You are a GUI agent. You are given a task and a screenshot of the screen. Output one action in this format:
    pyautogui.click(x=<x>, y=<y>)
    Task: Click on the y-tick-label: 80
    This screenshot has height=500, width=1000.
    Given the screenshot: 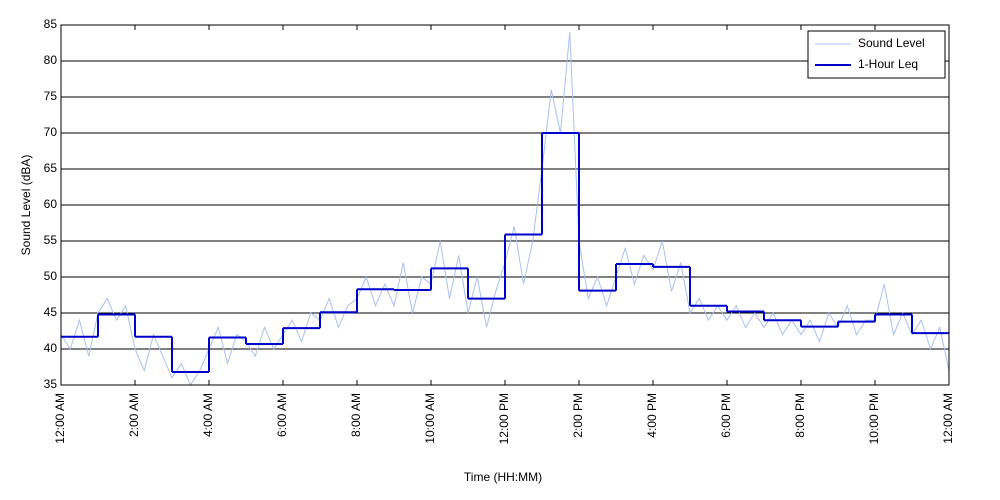 What is the action you would take?
    pyautogui.click(x=51, y=60)
    